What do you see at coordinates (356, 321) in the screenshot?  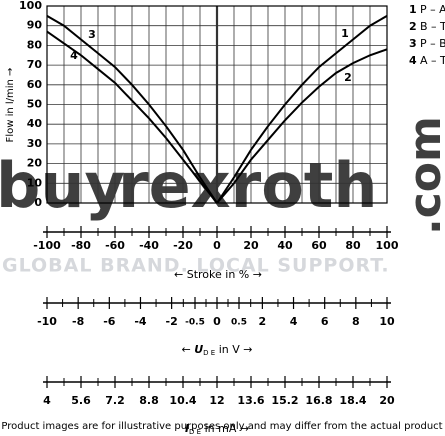 I see `scale-tick-label: 8` at bounding box center [356, 321].